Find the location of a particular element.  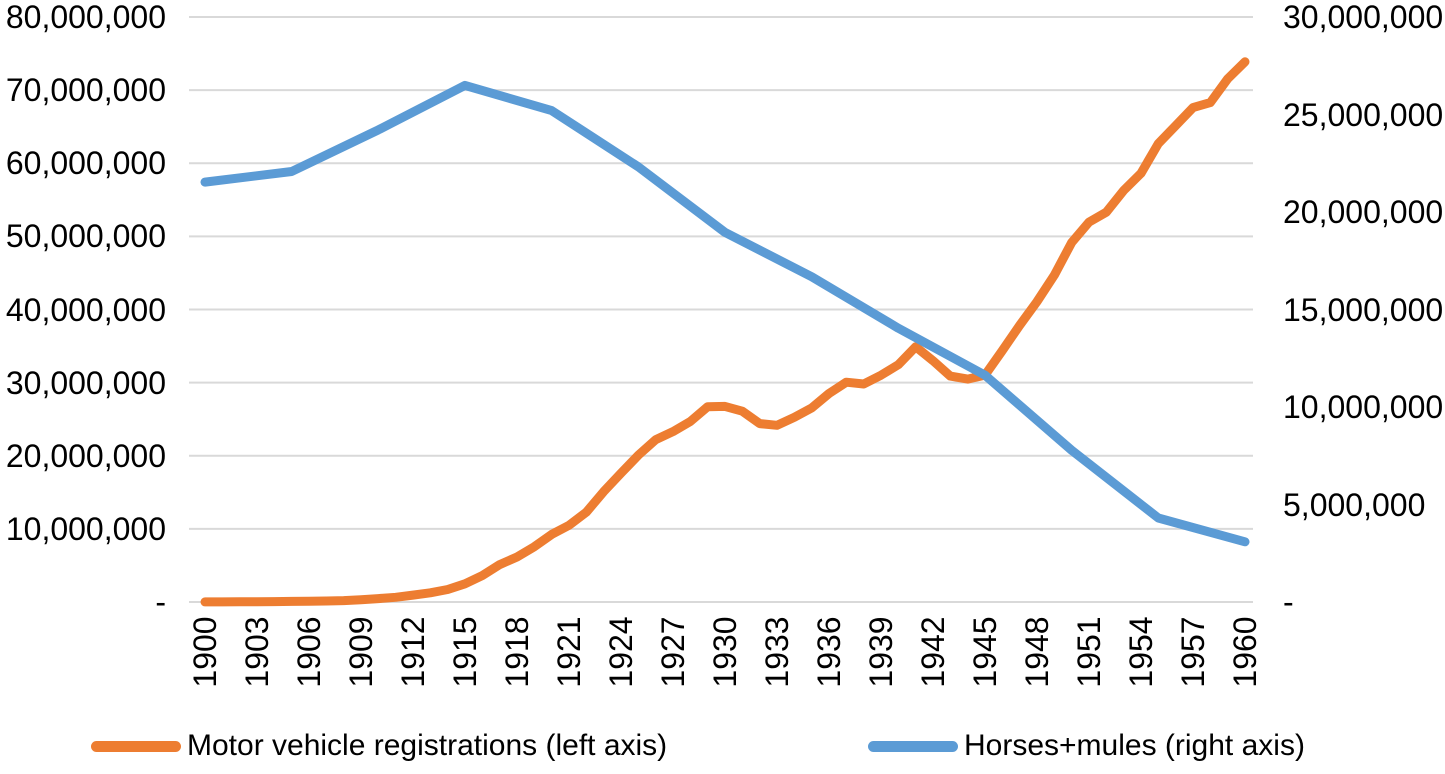

x-axis-tick-label: 1942 is located at coordinates (933, 652).